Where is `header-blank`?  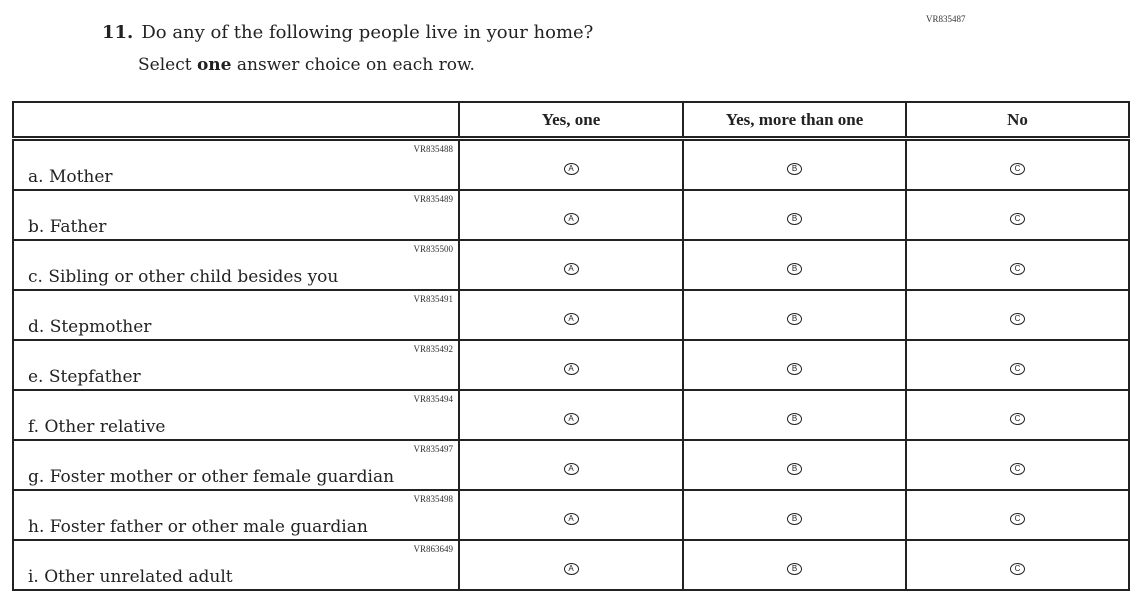 header-blank is located at coordinates (236, 121).